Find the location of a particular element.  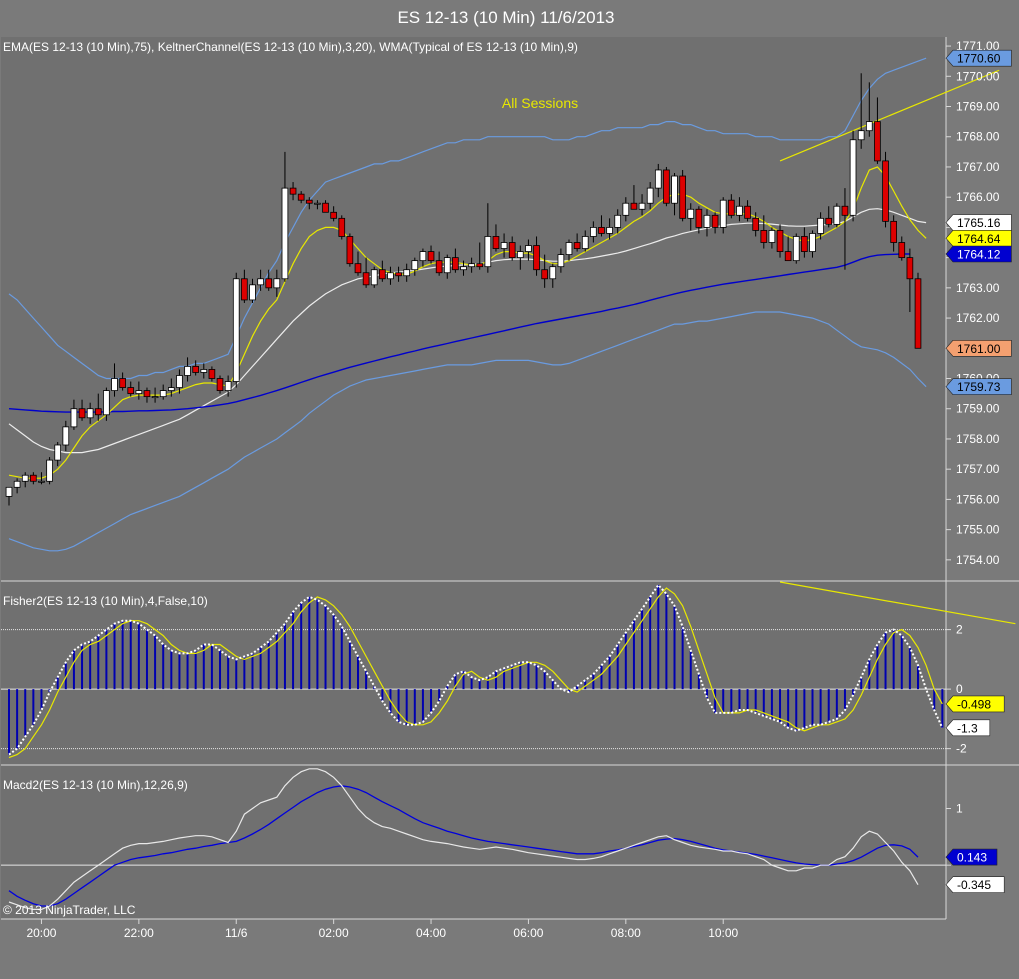

value-marker: 1764.64 is located at coordinates (978, 238).